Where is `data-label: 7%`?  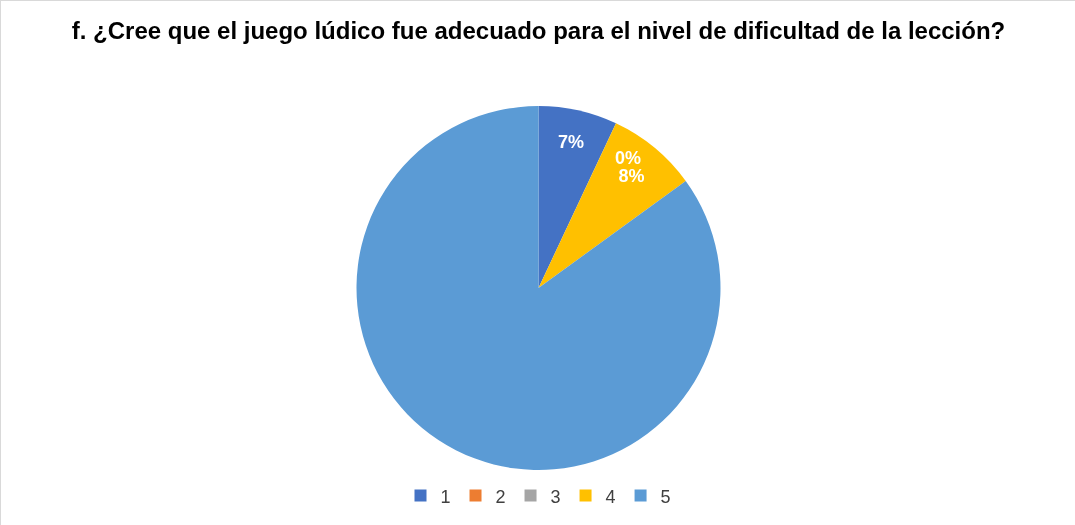 data-label: 7% is located at coordinates (571, 142).